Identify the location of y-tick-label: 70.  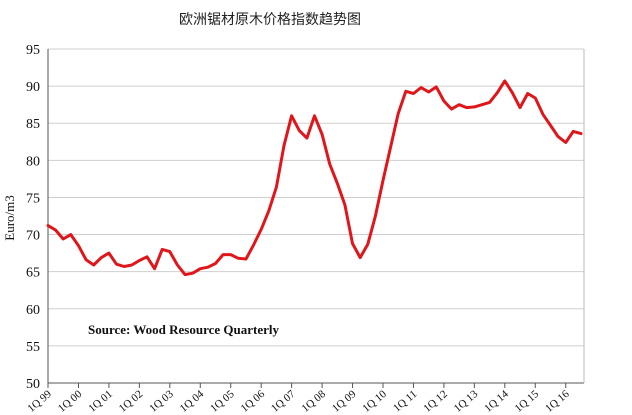
(33, 236).